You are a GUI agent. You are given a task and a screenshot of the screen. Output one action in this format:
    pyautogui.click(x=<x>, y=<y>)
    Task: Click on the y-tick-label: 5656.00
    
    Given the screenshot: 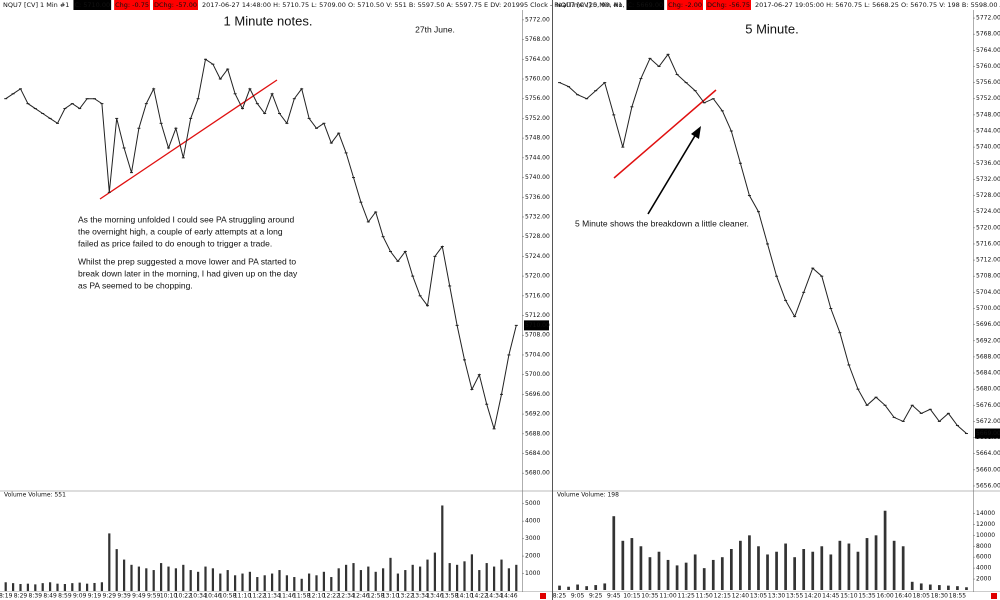 What is the action you would take?
    pyautogui.click(x=988, y=485)
    